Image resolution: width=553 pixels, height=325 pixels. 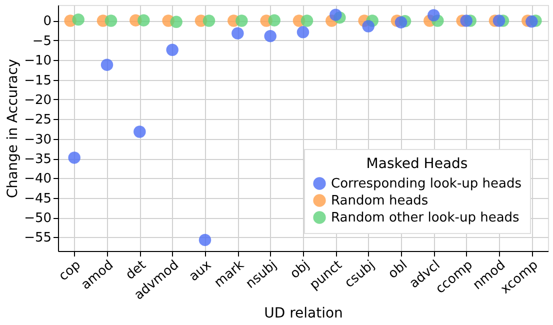 I want to click on y-tick-label: −55, so click(x=38, y=238).